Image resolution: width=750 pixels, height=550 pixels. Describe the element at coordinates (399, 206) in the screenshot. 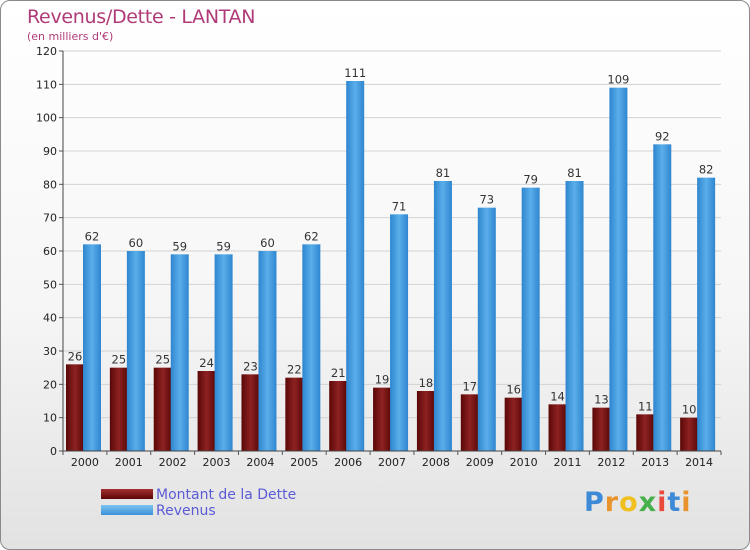

I see `value-label-revenus: 71` at that location.